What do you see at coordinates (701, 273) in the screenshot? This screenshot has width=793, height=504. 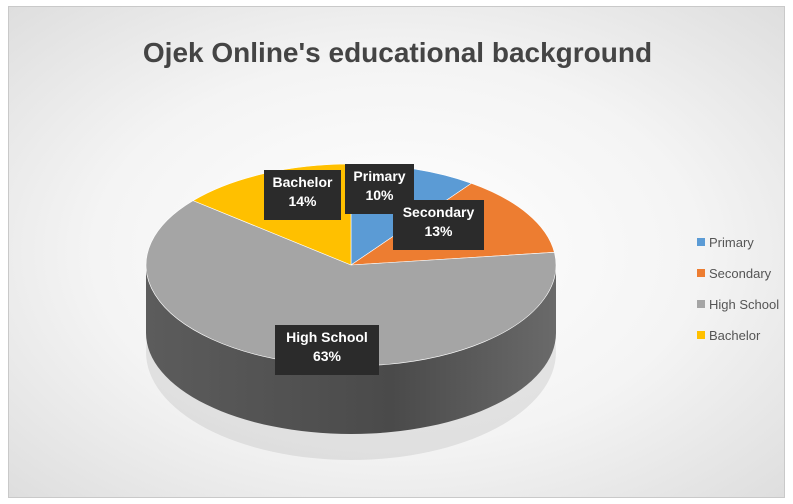 I see `legend-swatch-secondary` at bounding box center [701, 273].